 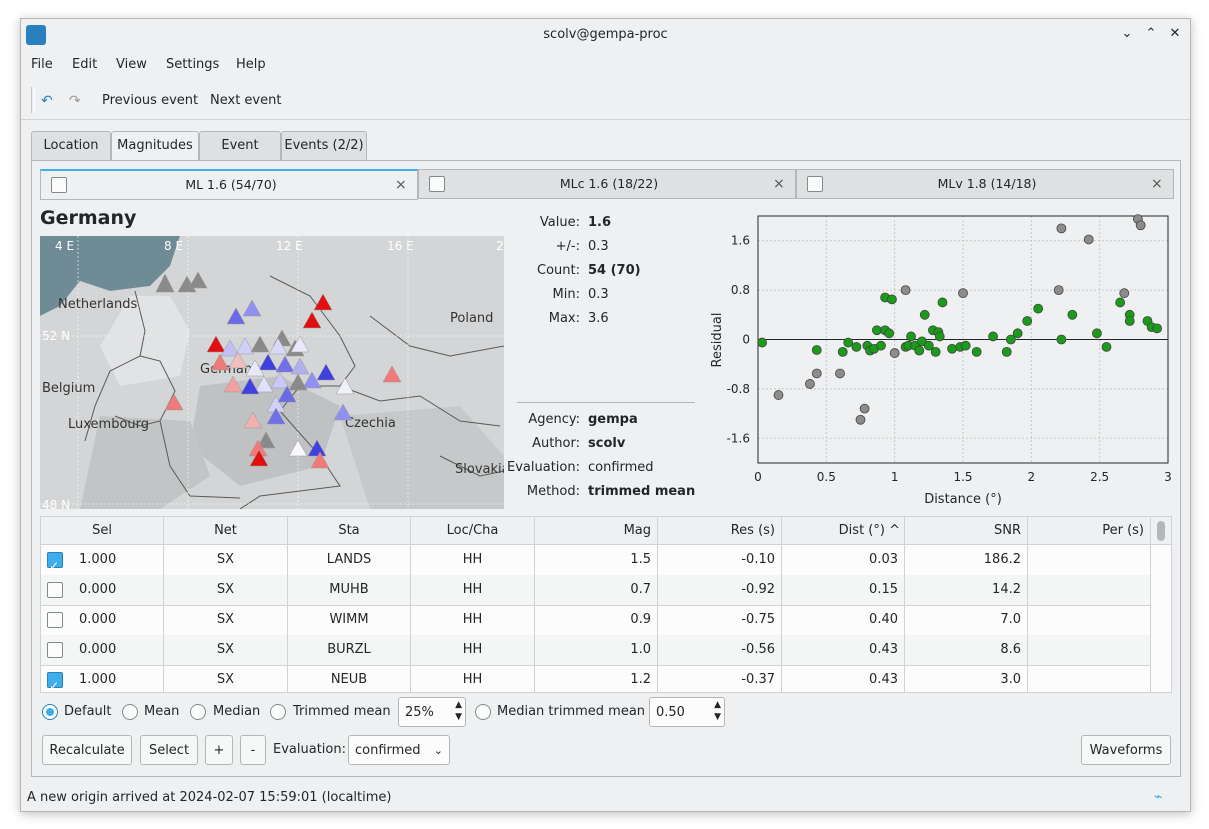 I want to click on col-mag: Mag, so click(x=596, y=531).